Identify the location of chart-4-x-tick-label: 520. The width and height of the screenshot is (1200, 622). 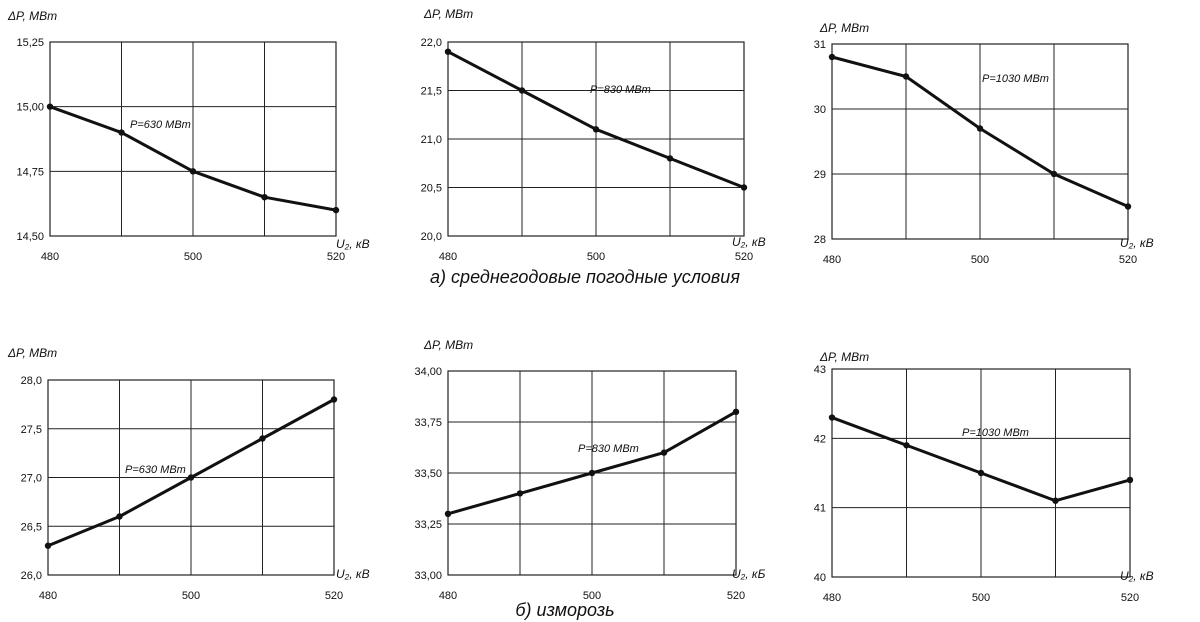
(334, 596).